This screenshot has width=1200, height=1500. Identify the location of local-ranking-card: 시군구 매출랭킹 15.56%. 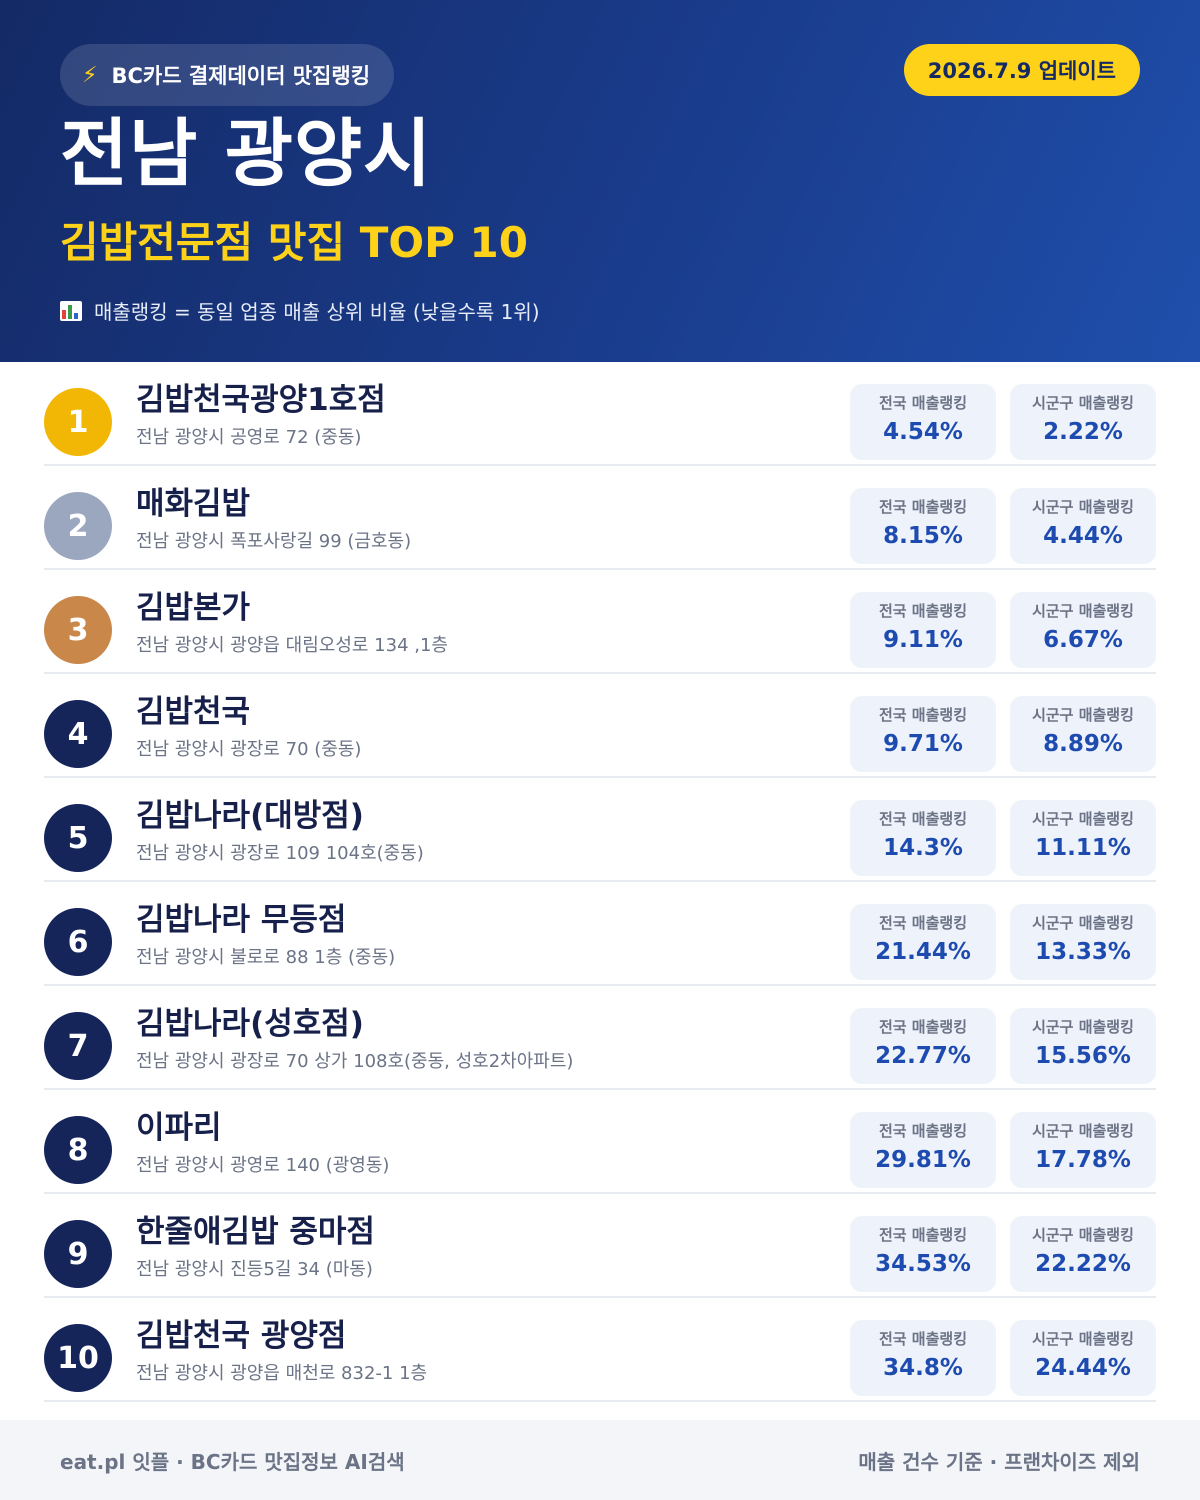
(1083, 1046).